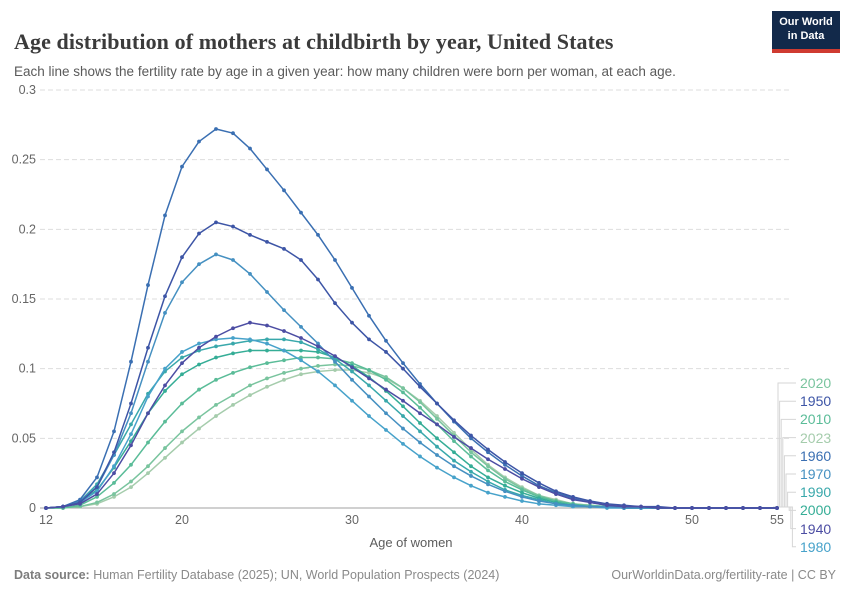 This screenshot has width=850, height=600. I want to click on legend-item-1940: 1940, so click(816, 528).